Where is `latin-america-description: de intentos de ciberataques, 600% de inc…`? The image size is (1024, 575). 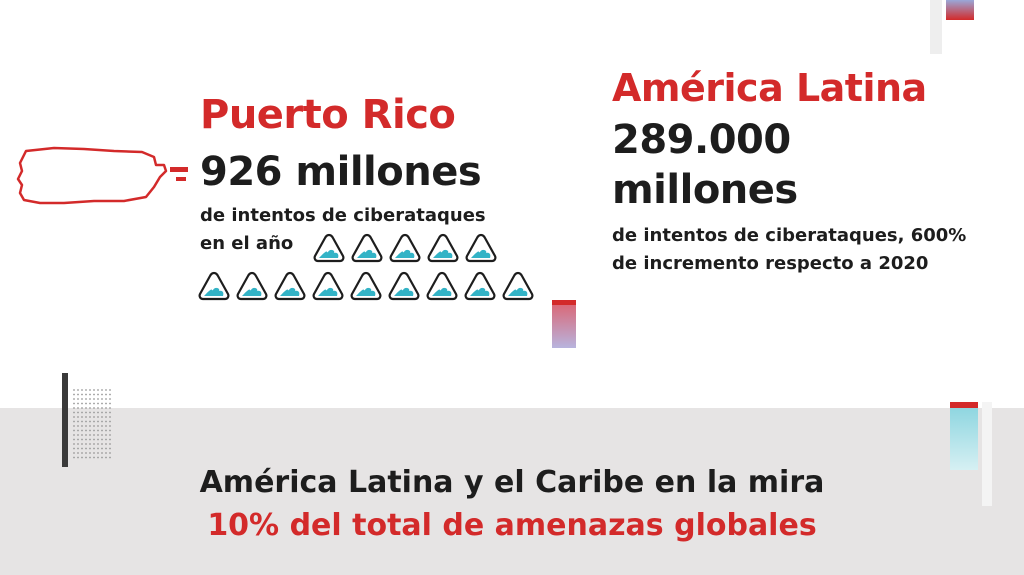
latin-america-description: de intentos de ciberataques, 600% de inc… is located at coordinates (789, 249).